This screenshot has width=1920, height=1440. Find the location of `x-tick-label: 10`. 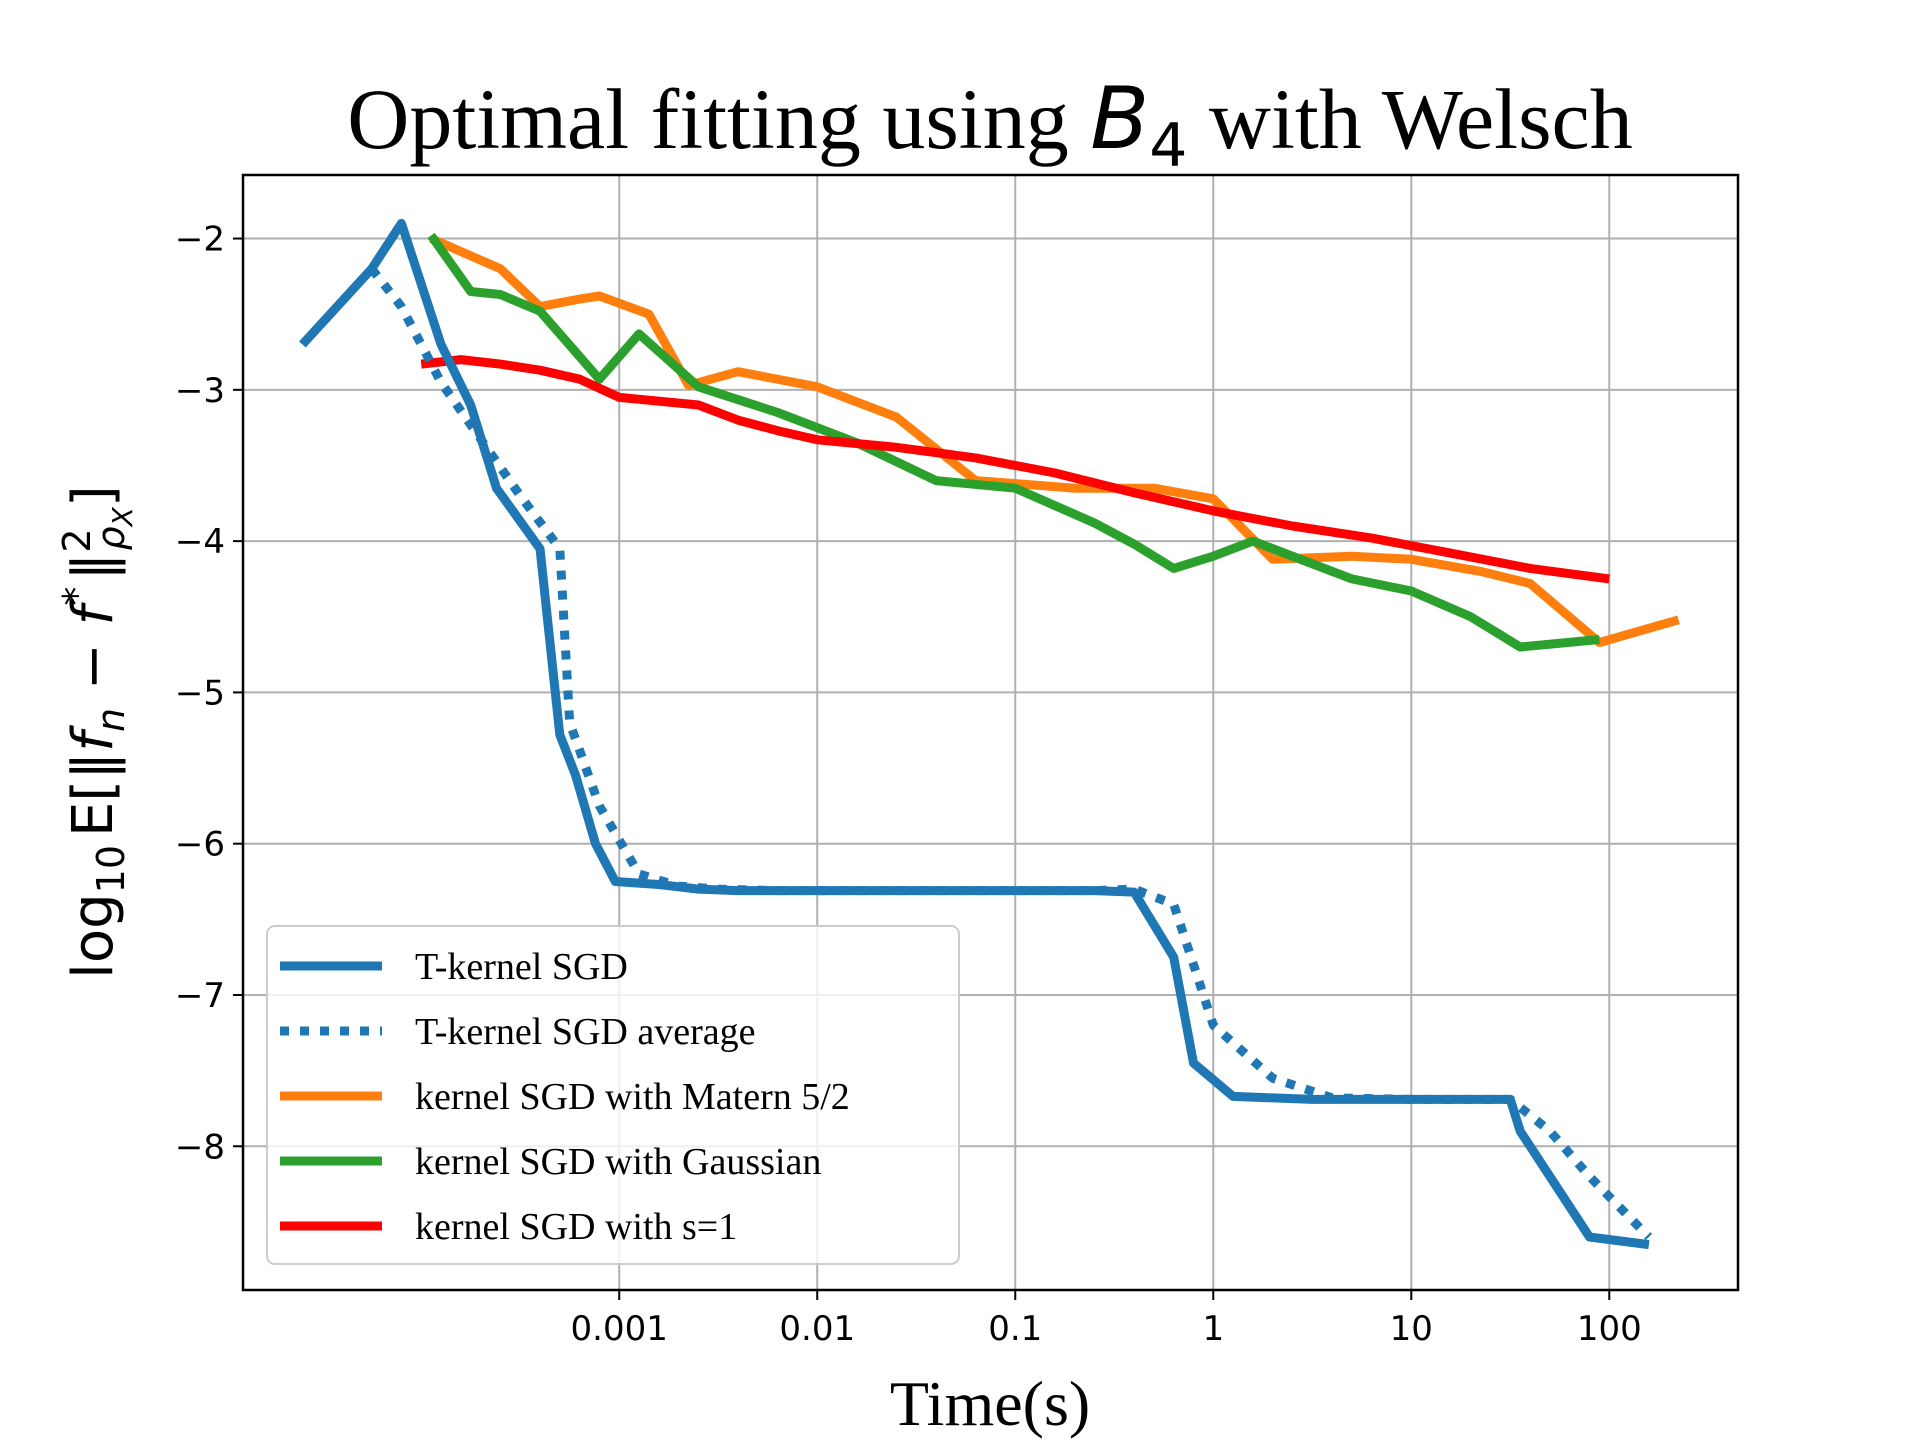

x-tick-label: 10 is located at coordinates (1411, 1329).